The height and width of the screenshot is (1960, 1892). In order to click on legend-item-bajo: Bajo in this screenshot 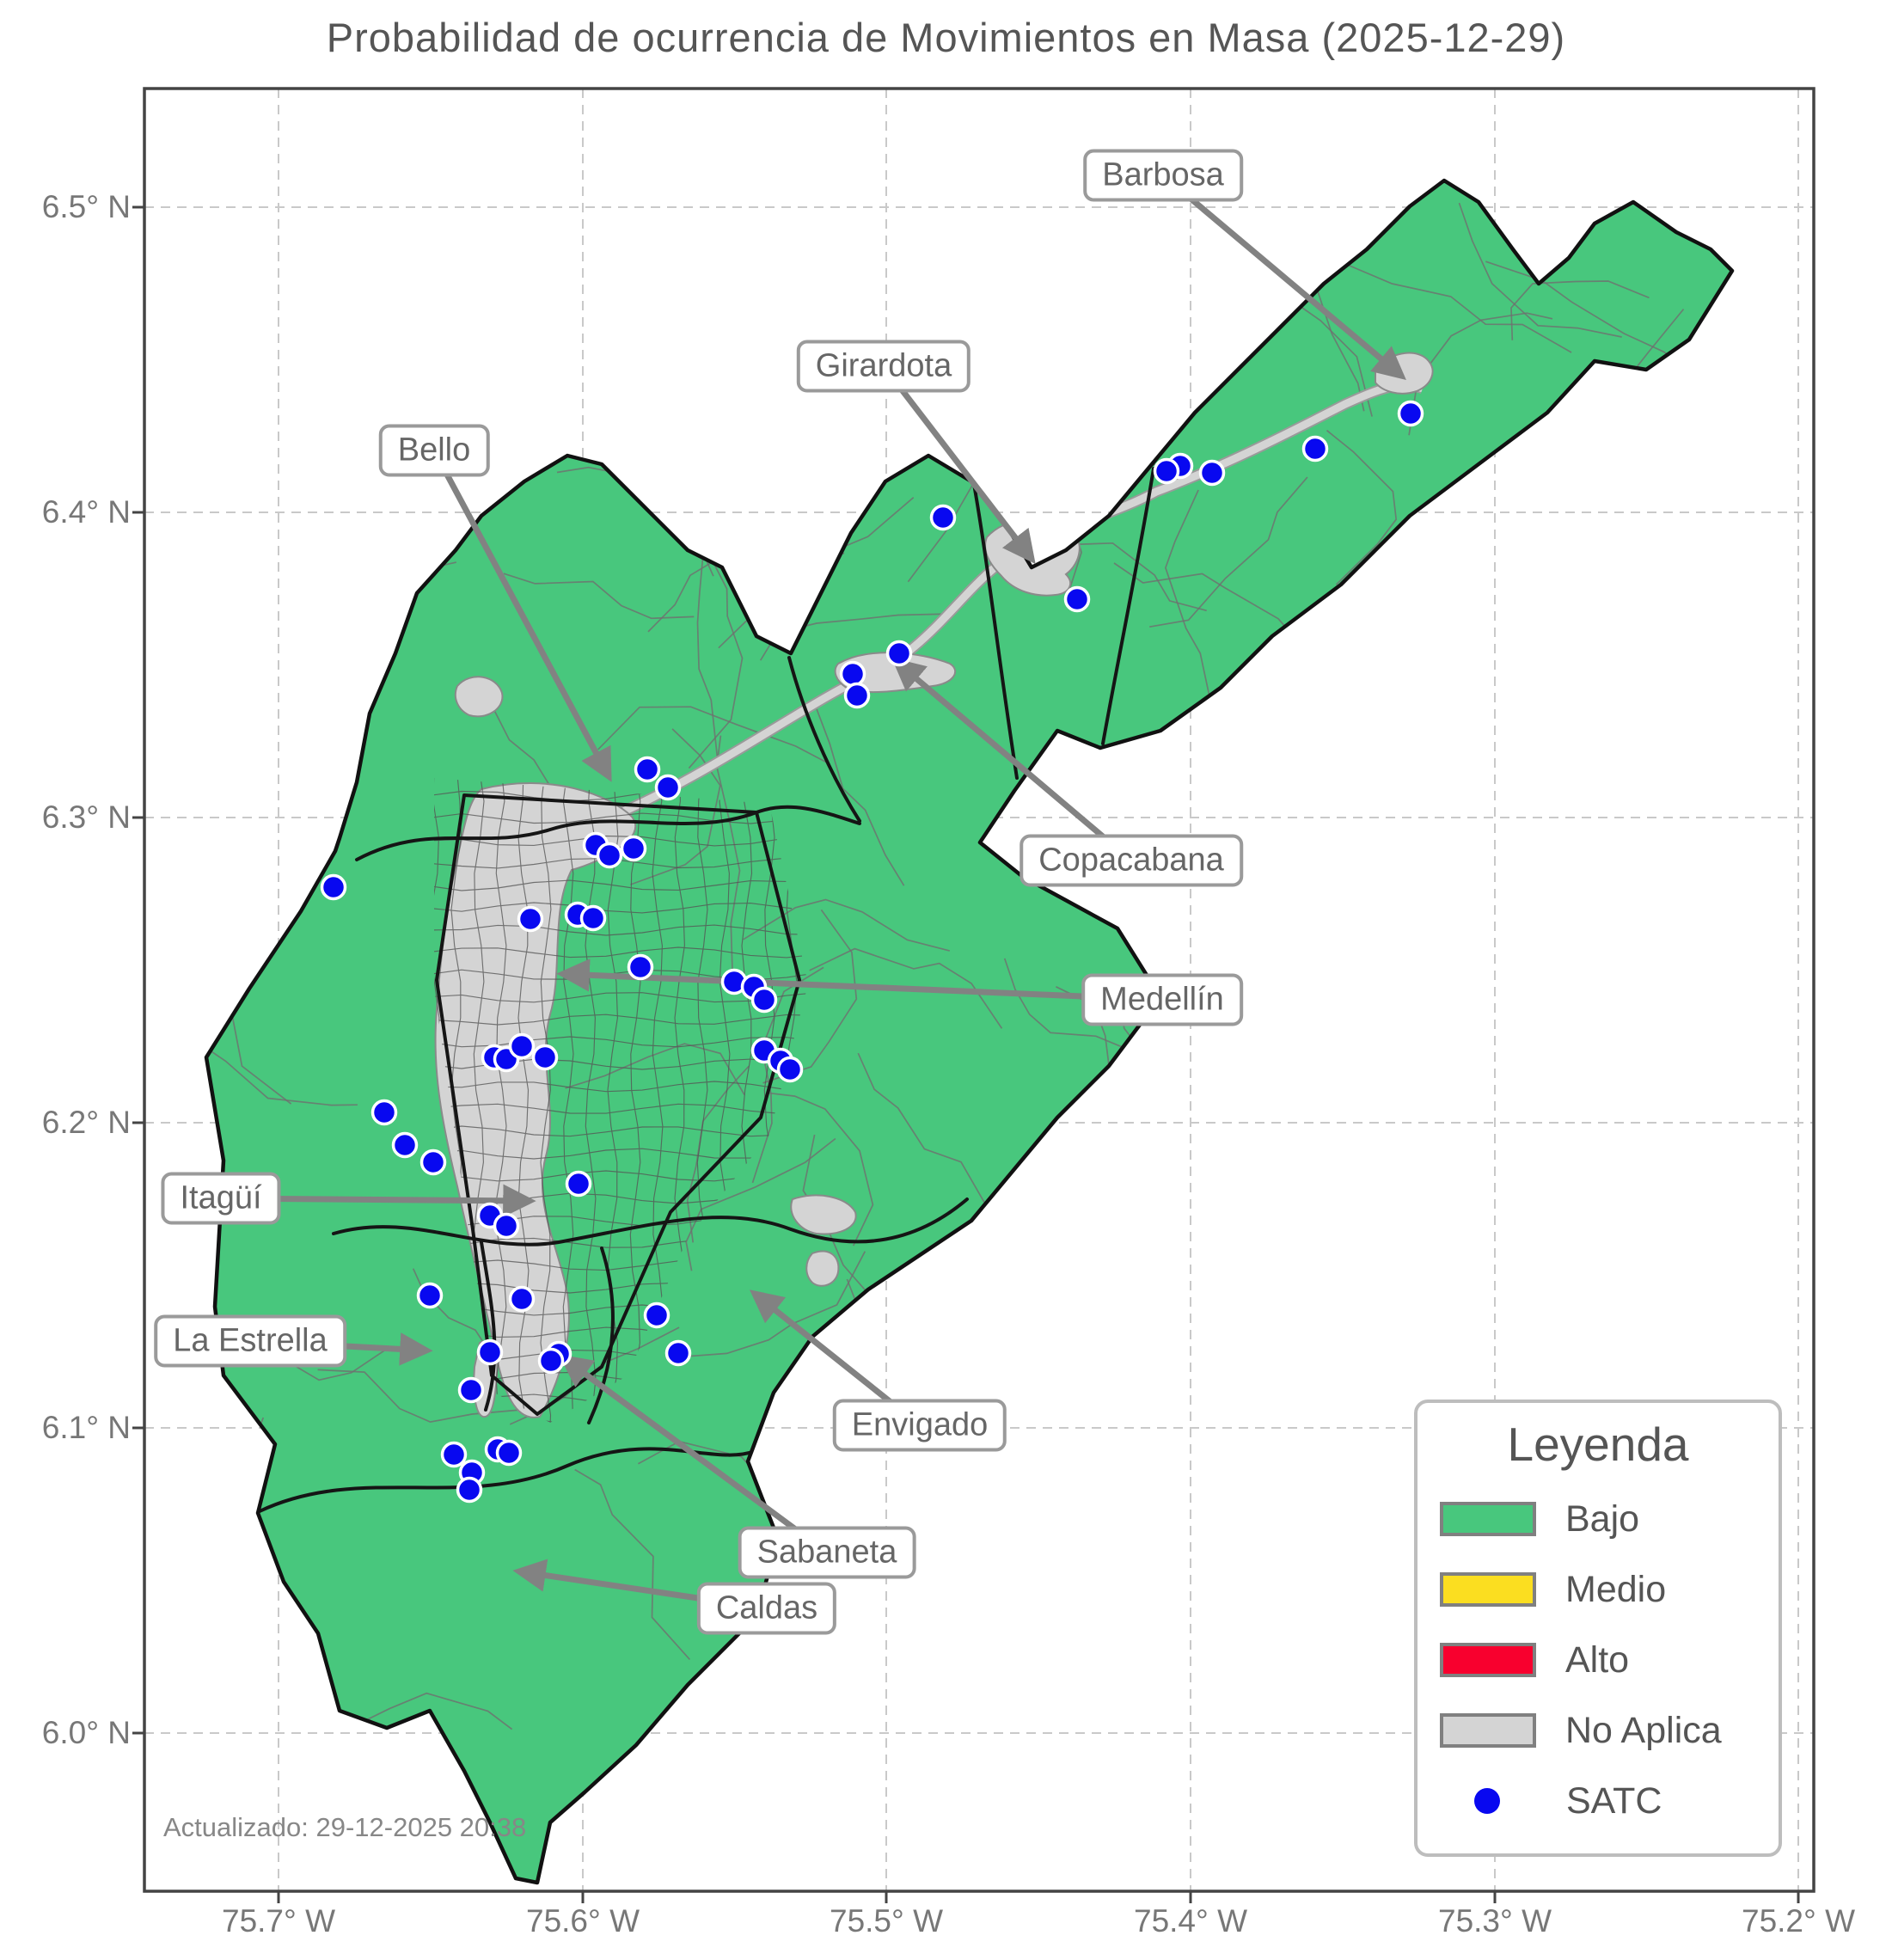, I will do `click(1609, 1519)`.